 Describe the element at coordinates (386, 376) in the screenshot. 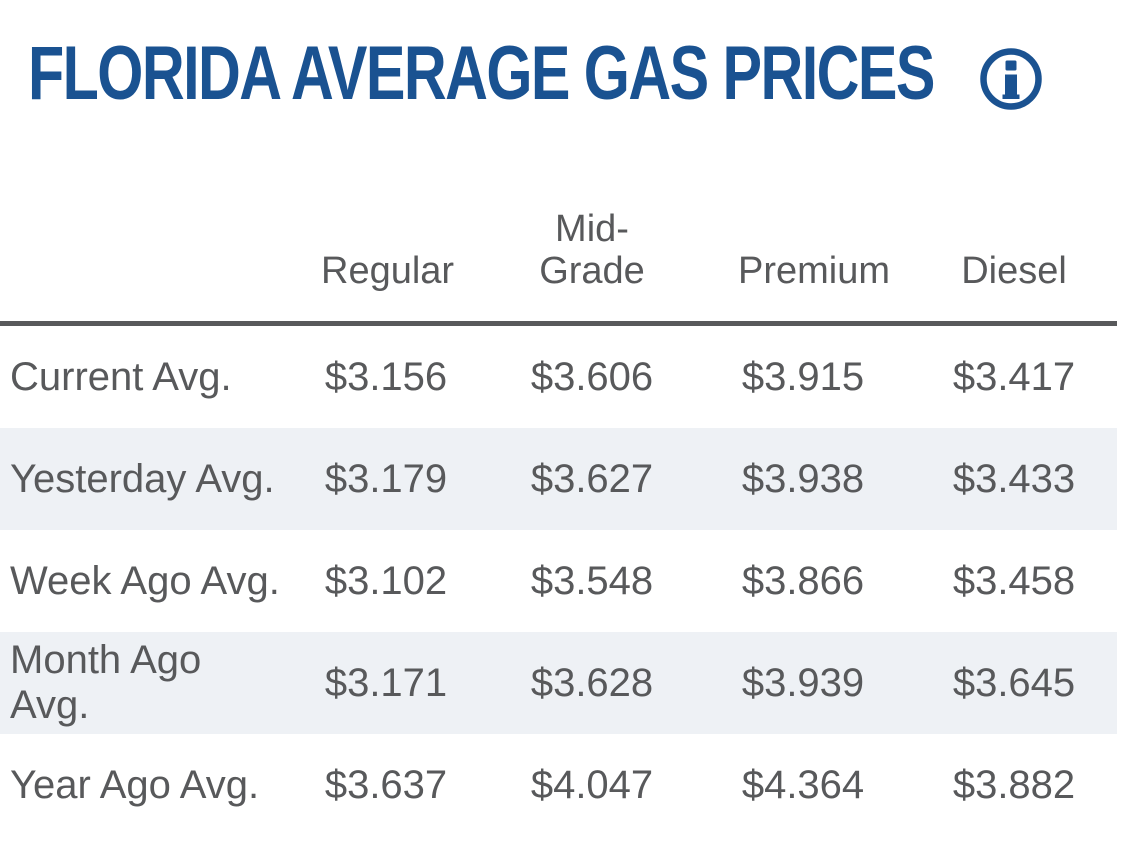

I see `price-regular: $3.156` at that location.